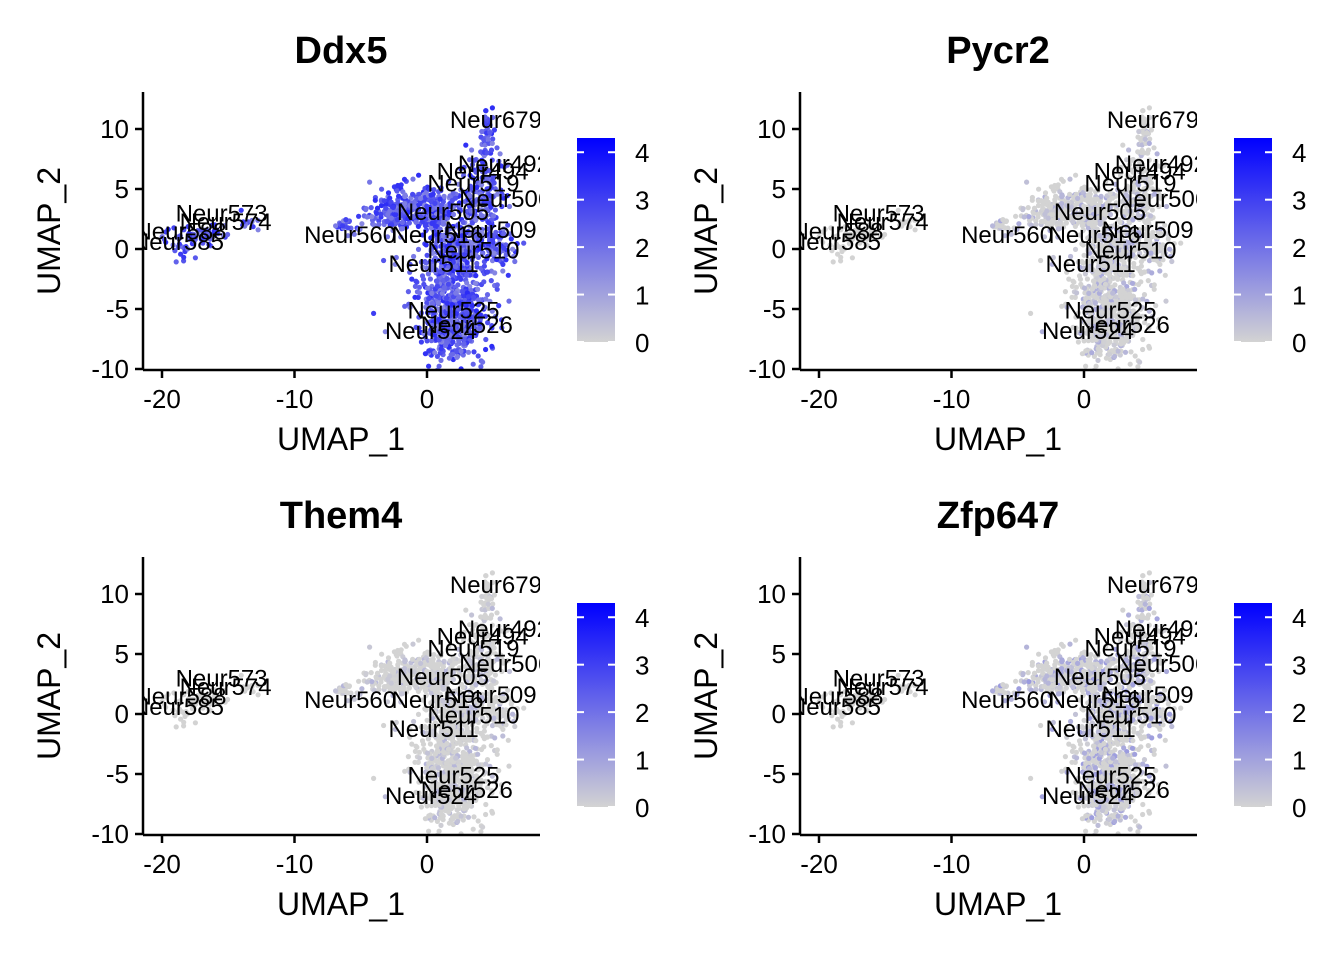 The image size is (1344, 960). I want to click on x-tick-label: 0, so click(427, 399).